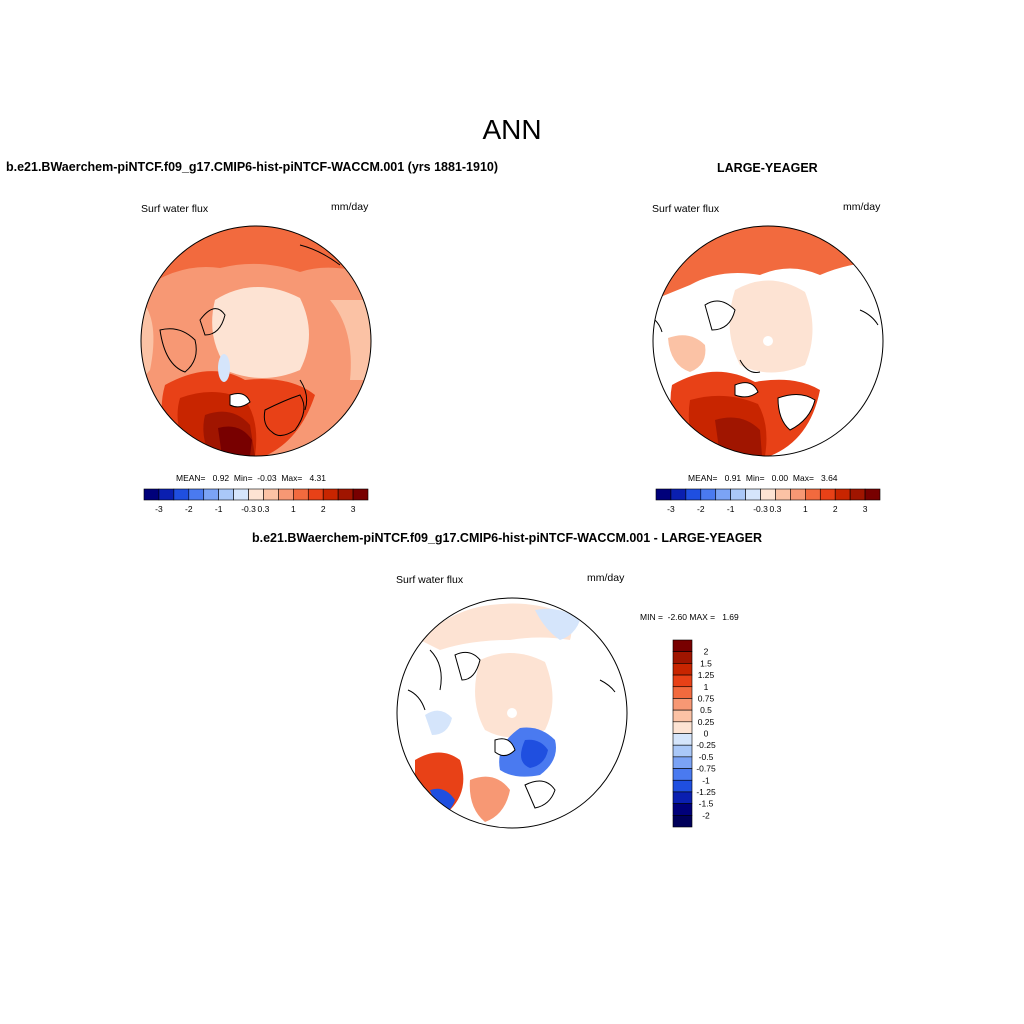  I want to click on colorbar-tick-label: -1.5, so click(706, 804).